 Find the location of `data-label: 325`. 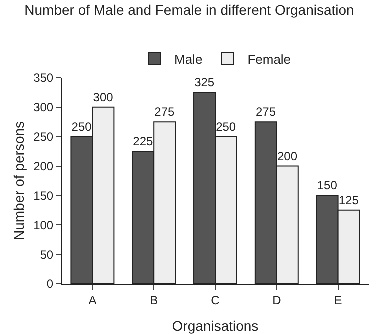

data-label: 325 is located at coordinates (204, 83).